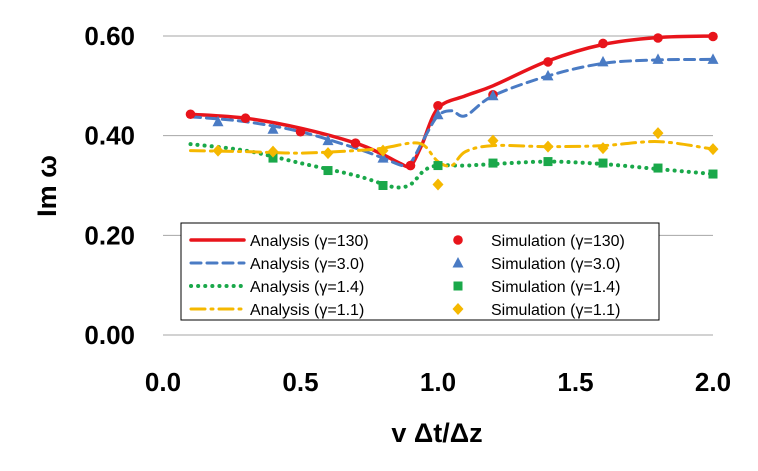  Describe the element at coordinates (555, 264) in the screenshot. I see `legend-label: Simulation (γ=3.0)` at that location.